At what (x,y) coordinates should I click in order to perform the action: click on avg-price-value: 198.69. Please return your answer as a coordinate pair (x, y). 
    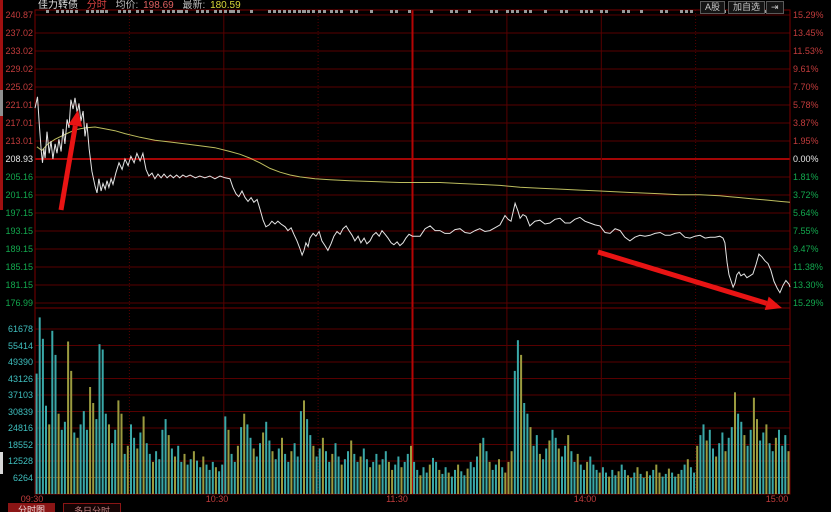
    Looking at the image, I should click on (158, 5).